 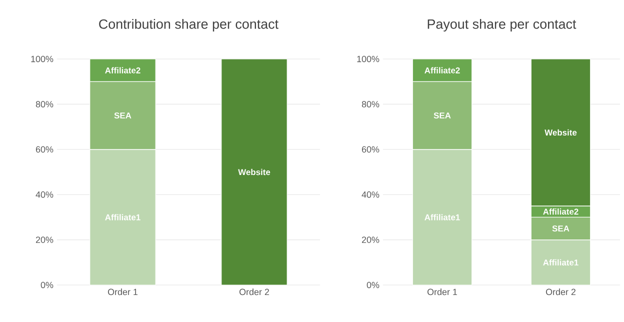 What do you see at coordinates (188, 25) in the screenshot?
I see `chart-title: Contribution share per contact` at bounding box center [188, 25].